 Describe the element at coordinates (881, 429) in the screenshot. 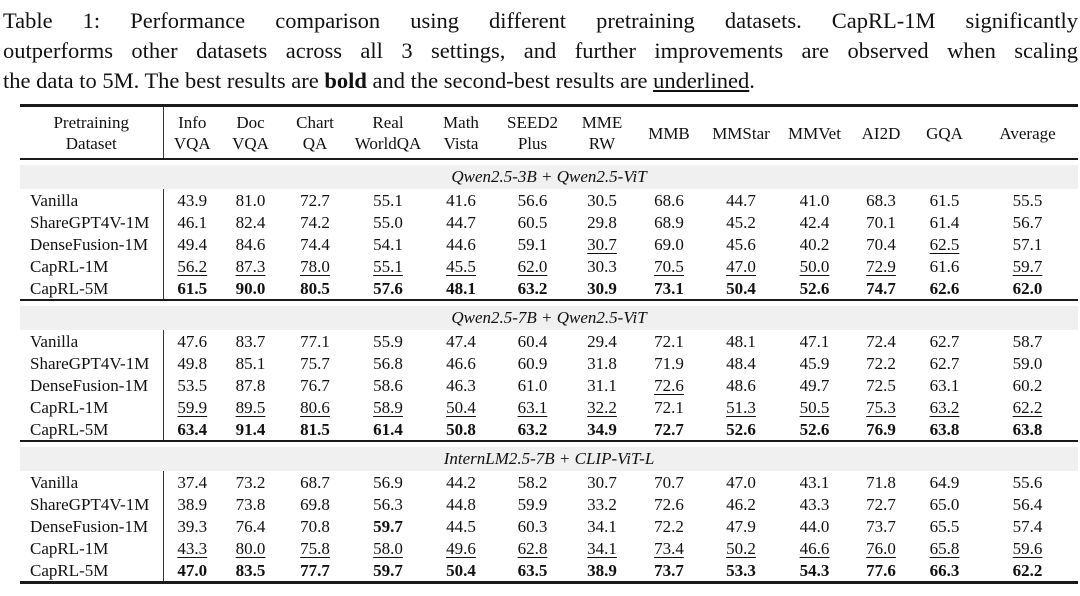

I see `metric-value: 76.9` at that location.